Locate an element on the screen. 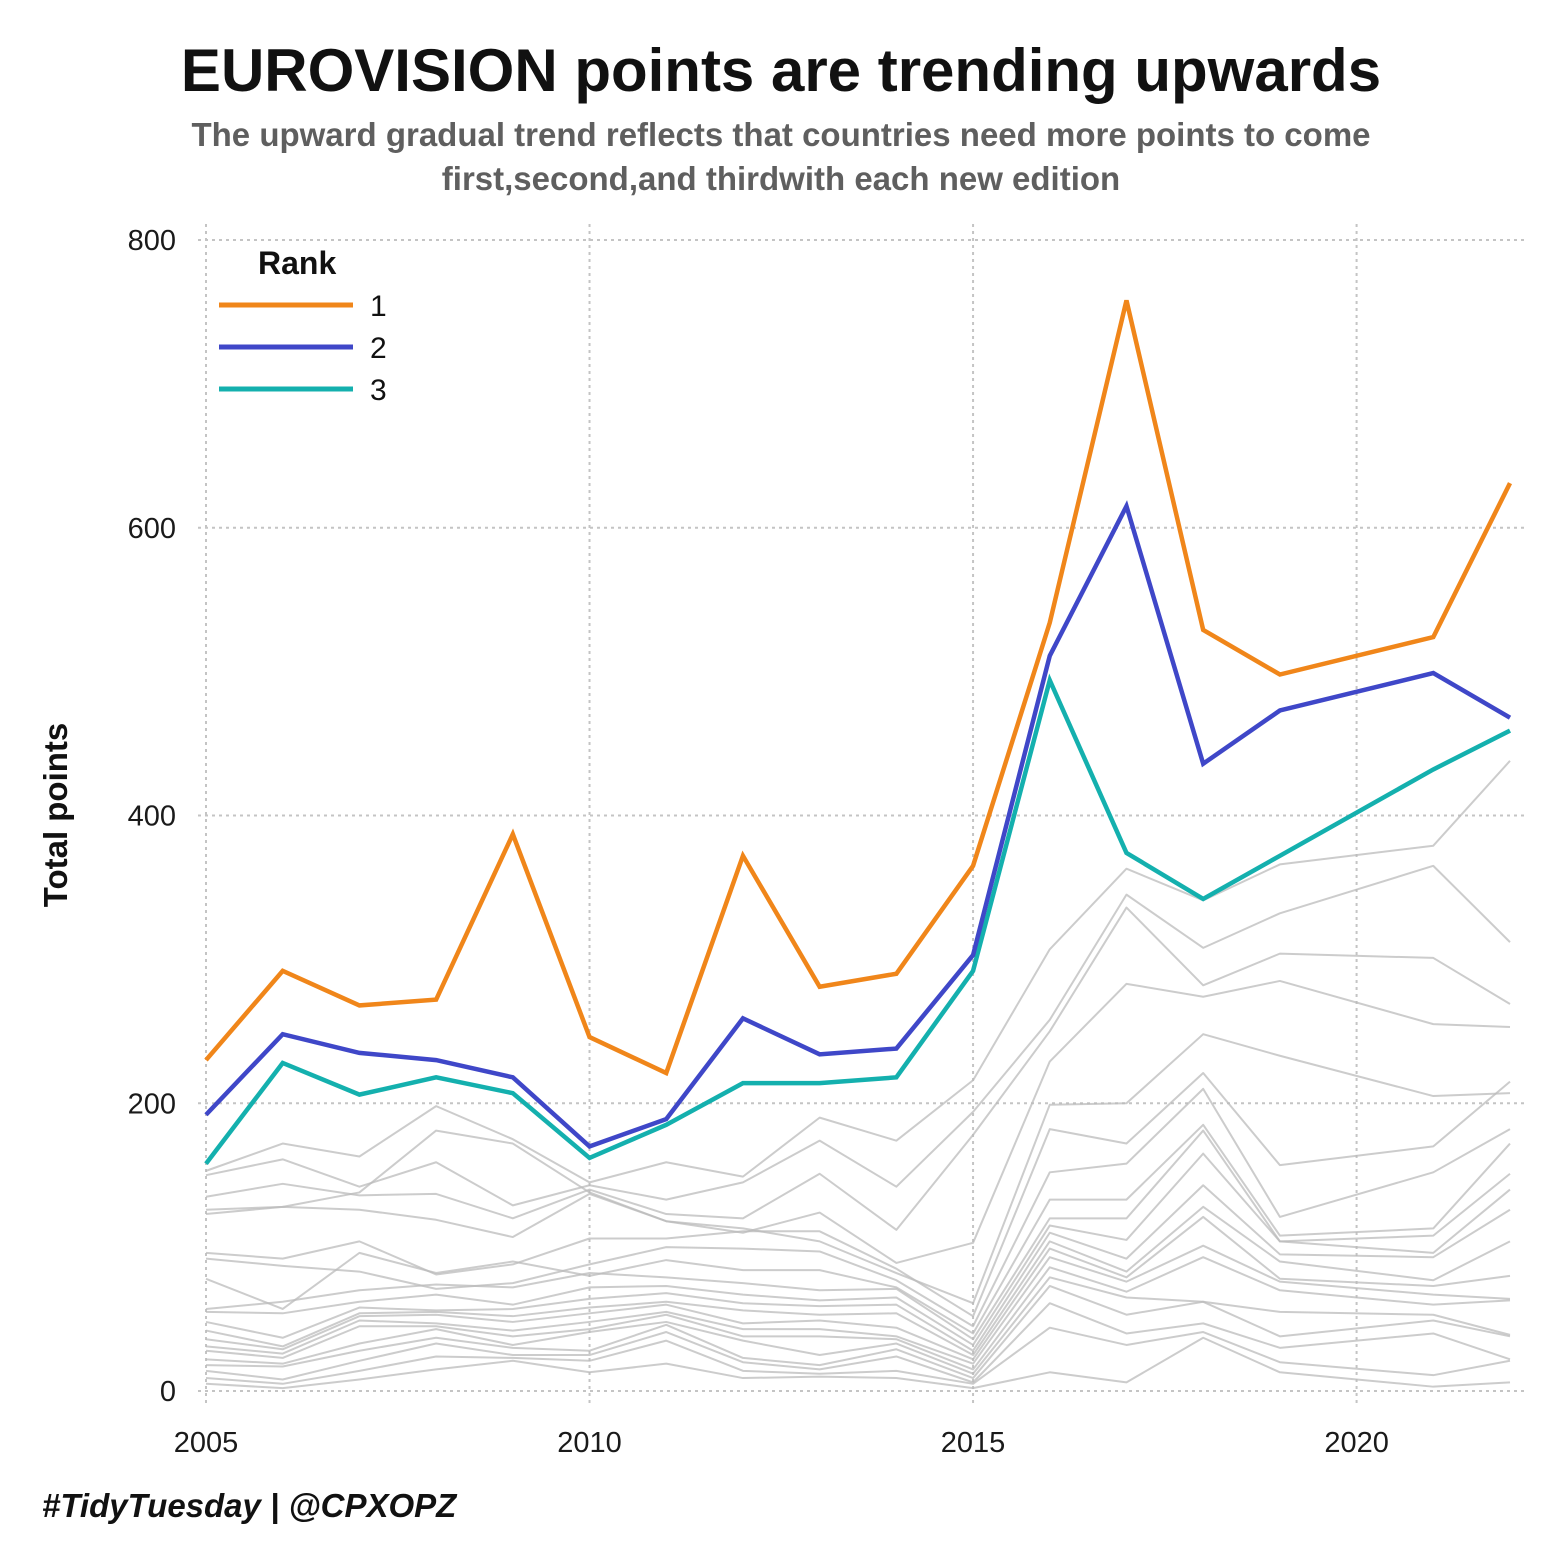 The height and width of the screenshot is (1562, 1562). legend-label-rank-2: 2 is located at coordinates (378, 348).